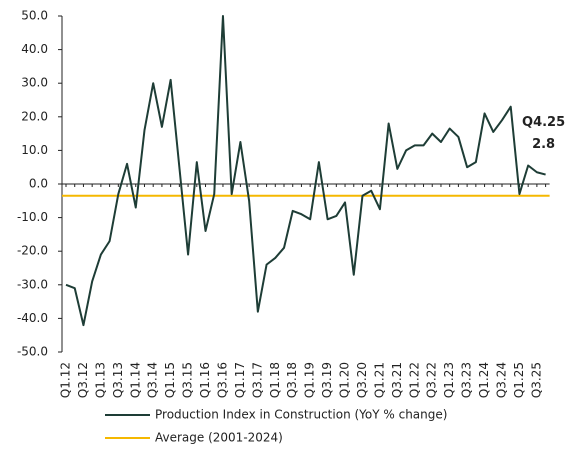 Image resolution: width=579 pixels, height=453 pixels. What do you see at coordinates (484, 380) in the screenshot?
I see `x-tick-label: Q1.24` at bounding box center [484, 380].